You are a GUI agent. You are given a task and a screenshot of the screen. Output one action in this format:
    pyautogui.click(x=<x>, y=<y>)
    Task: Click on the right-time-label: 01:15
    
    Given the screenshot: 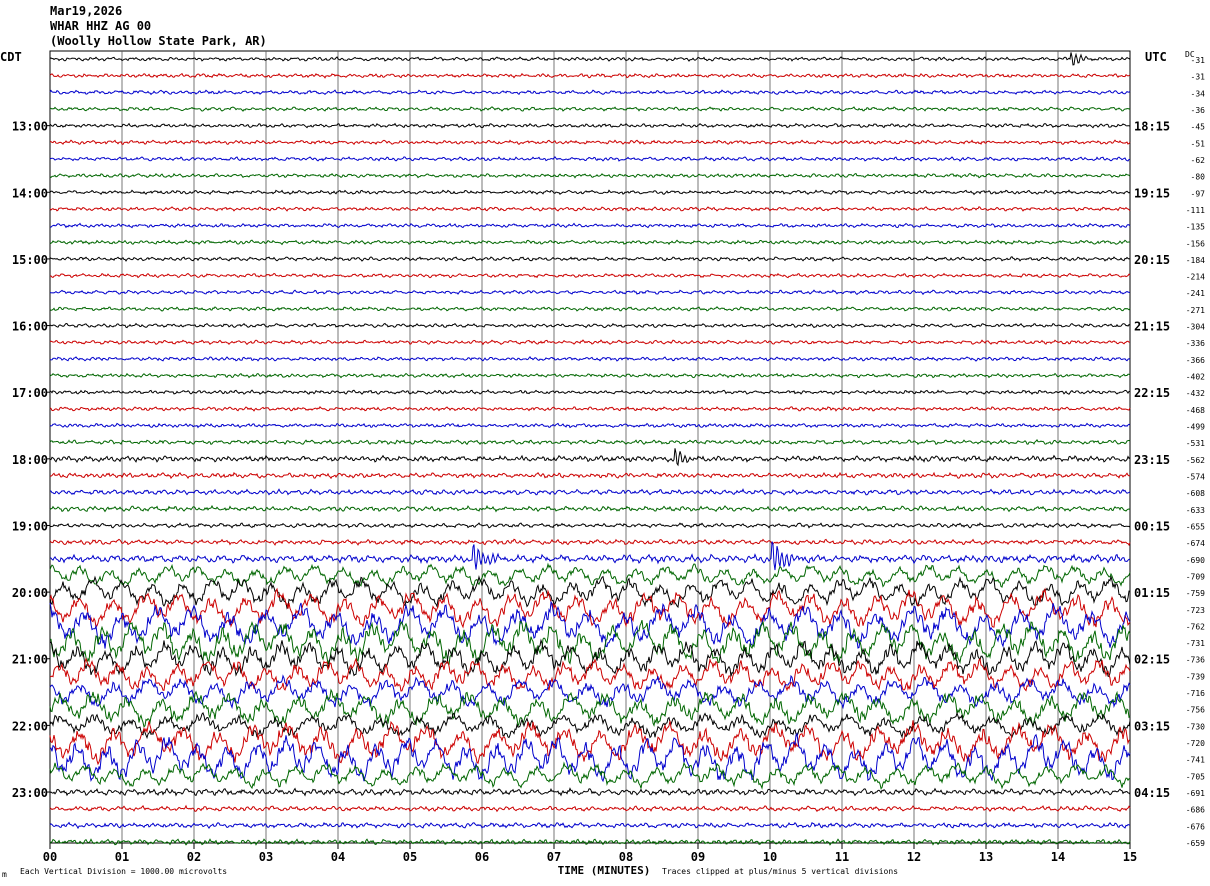 What is the action you would take?
    pyautogui.click(x=1152, y=593)
    